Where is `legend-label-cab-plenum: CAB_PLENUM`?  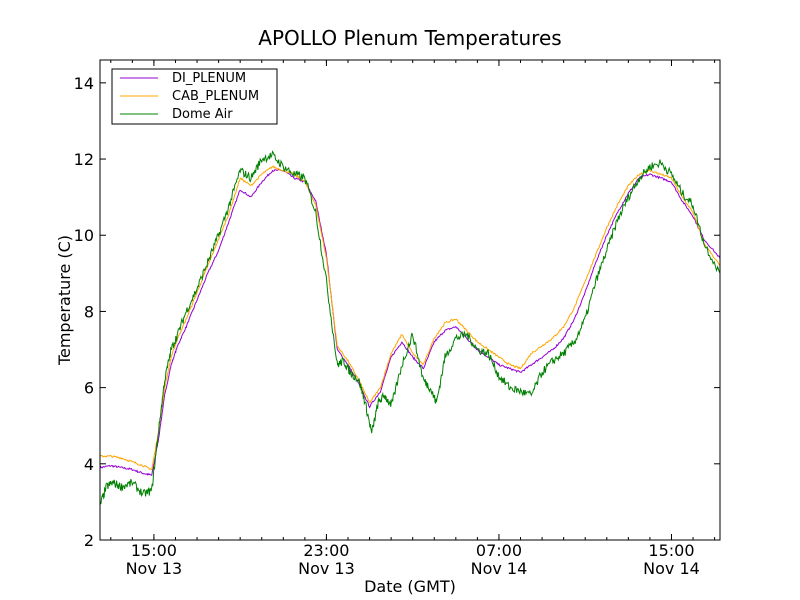
legend-label-cab-plenum: CAB_PLENUM is located at coordinates (215, 96).